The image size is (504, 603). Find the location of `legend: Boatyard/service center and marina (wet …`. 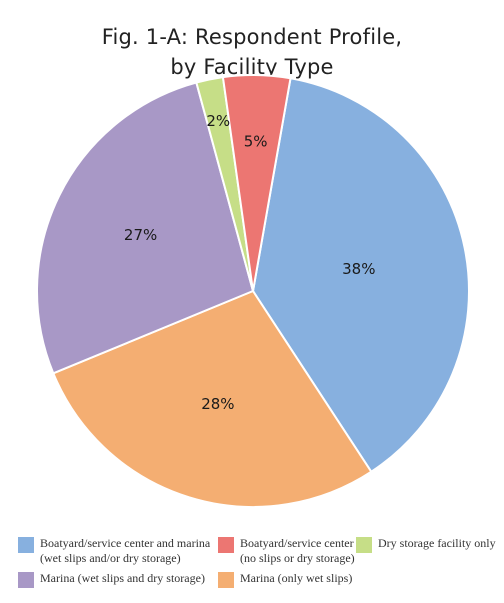

legend: Boatyard/service center and marina (wet … is located at coordinates (252, 568).